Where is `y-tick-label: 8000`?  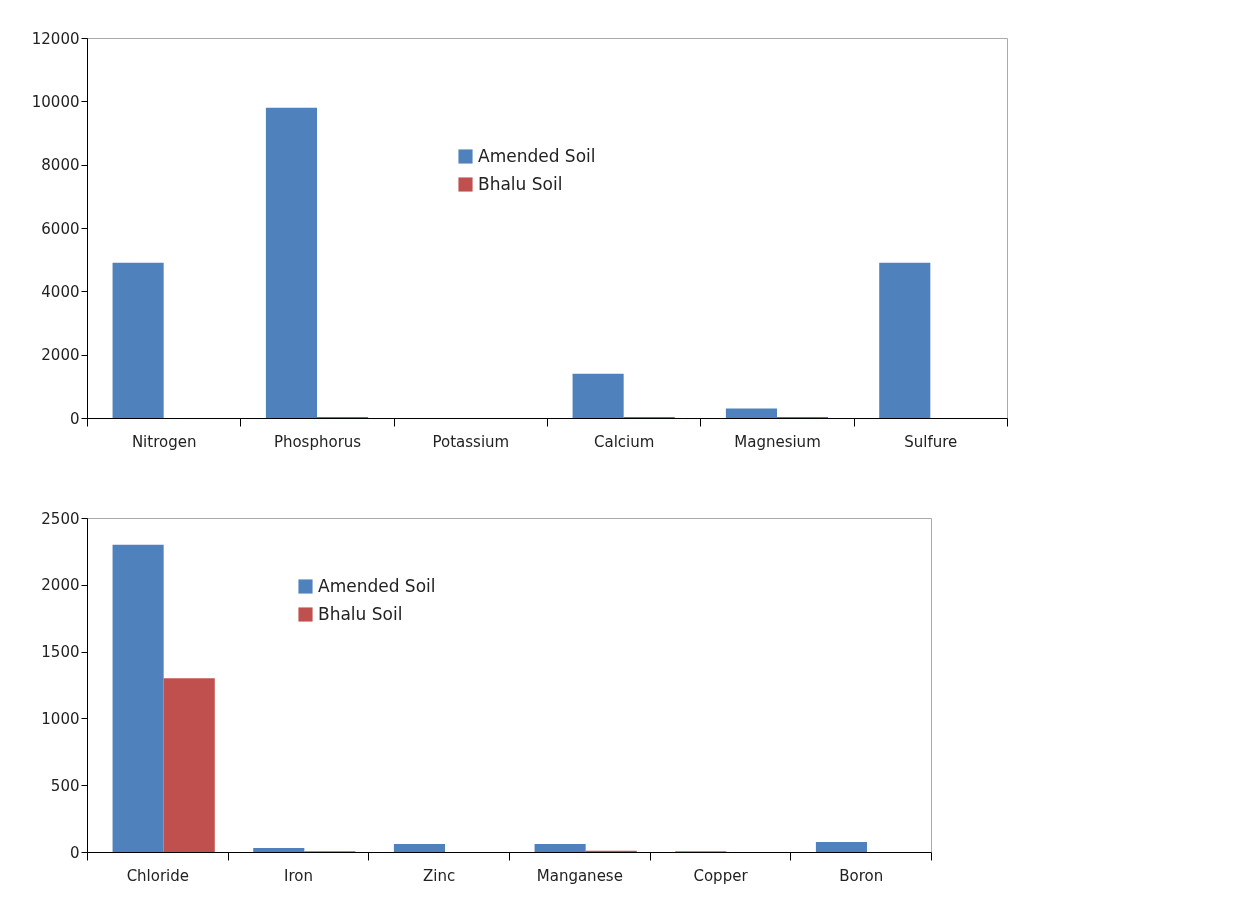
y-tick-label: 8000 is located at coordinates (60, 165).